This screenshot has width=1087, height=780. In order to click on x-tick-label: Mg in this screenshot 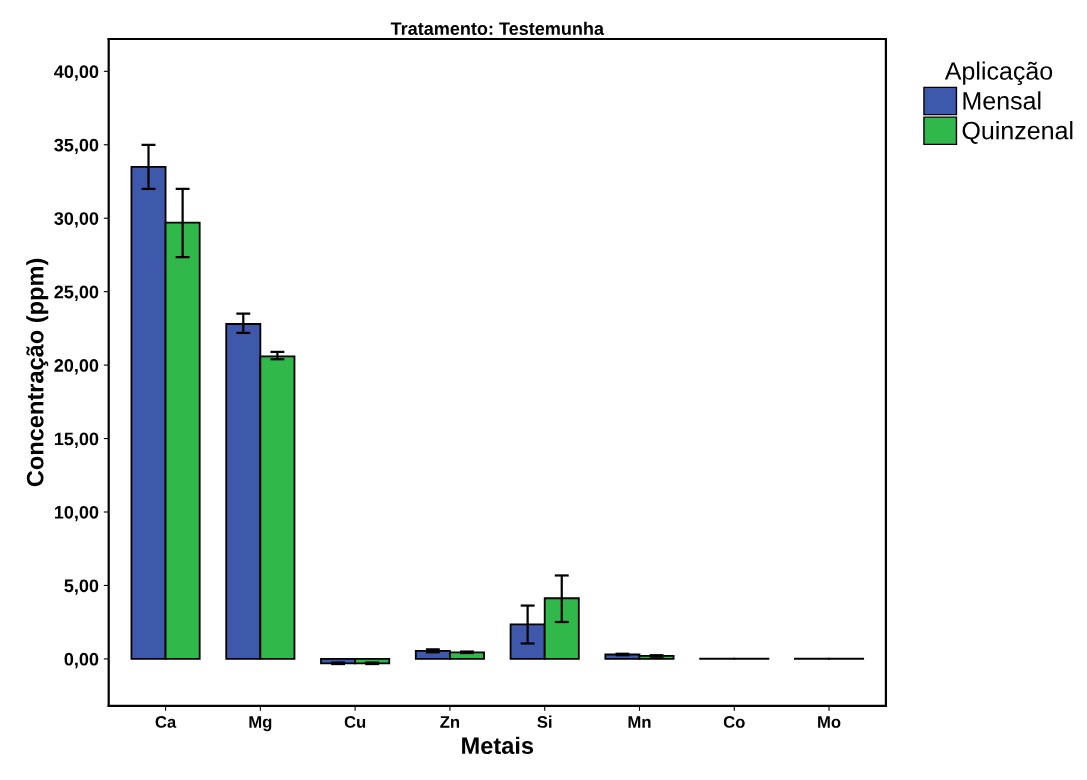, I will do `click(260, 724)`.